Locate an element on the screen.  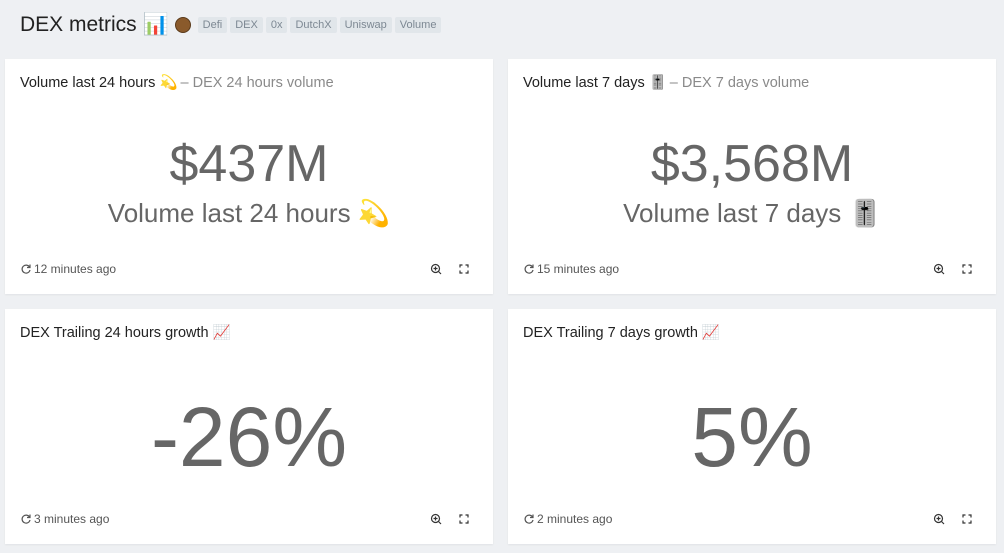
updated-text: 15 minutes ago is located at coordinates (578, 269).